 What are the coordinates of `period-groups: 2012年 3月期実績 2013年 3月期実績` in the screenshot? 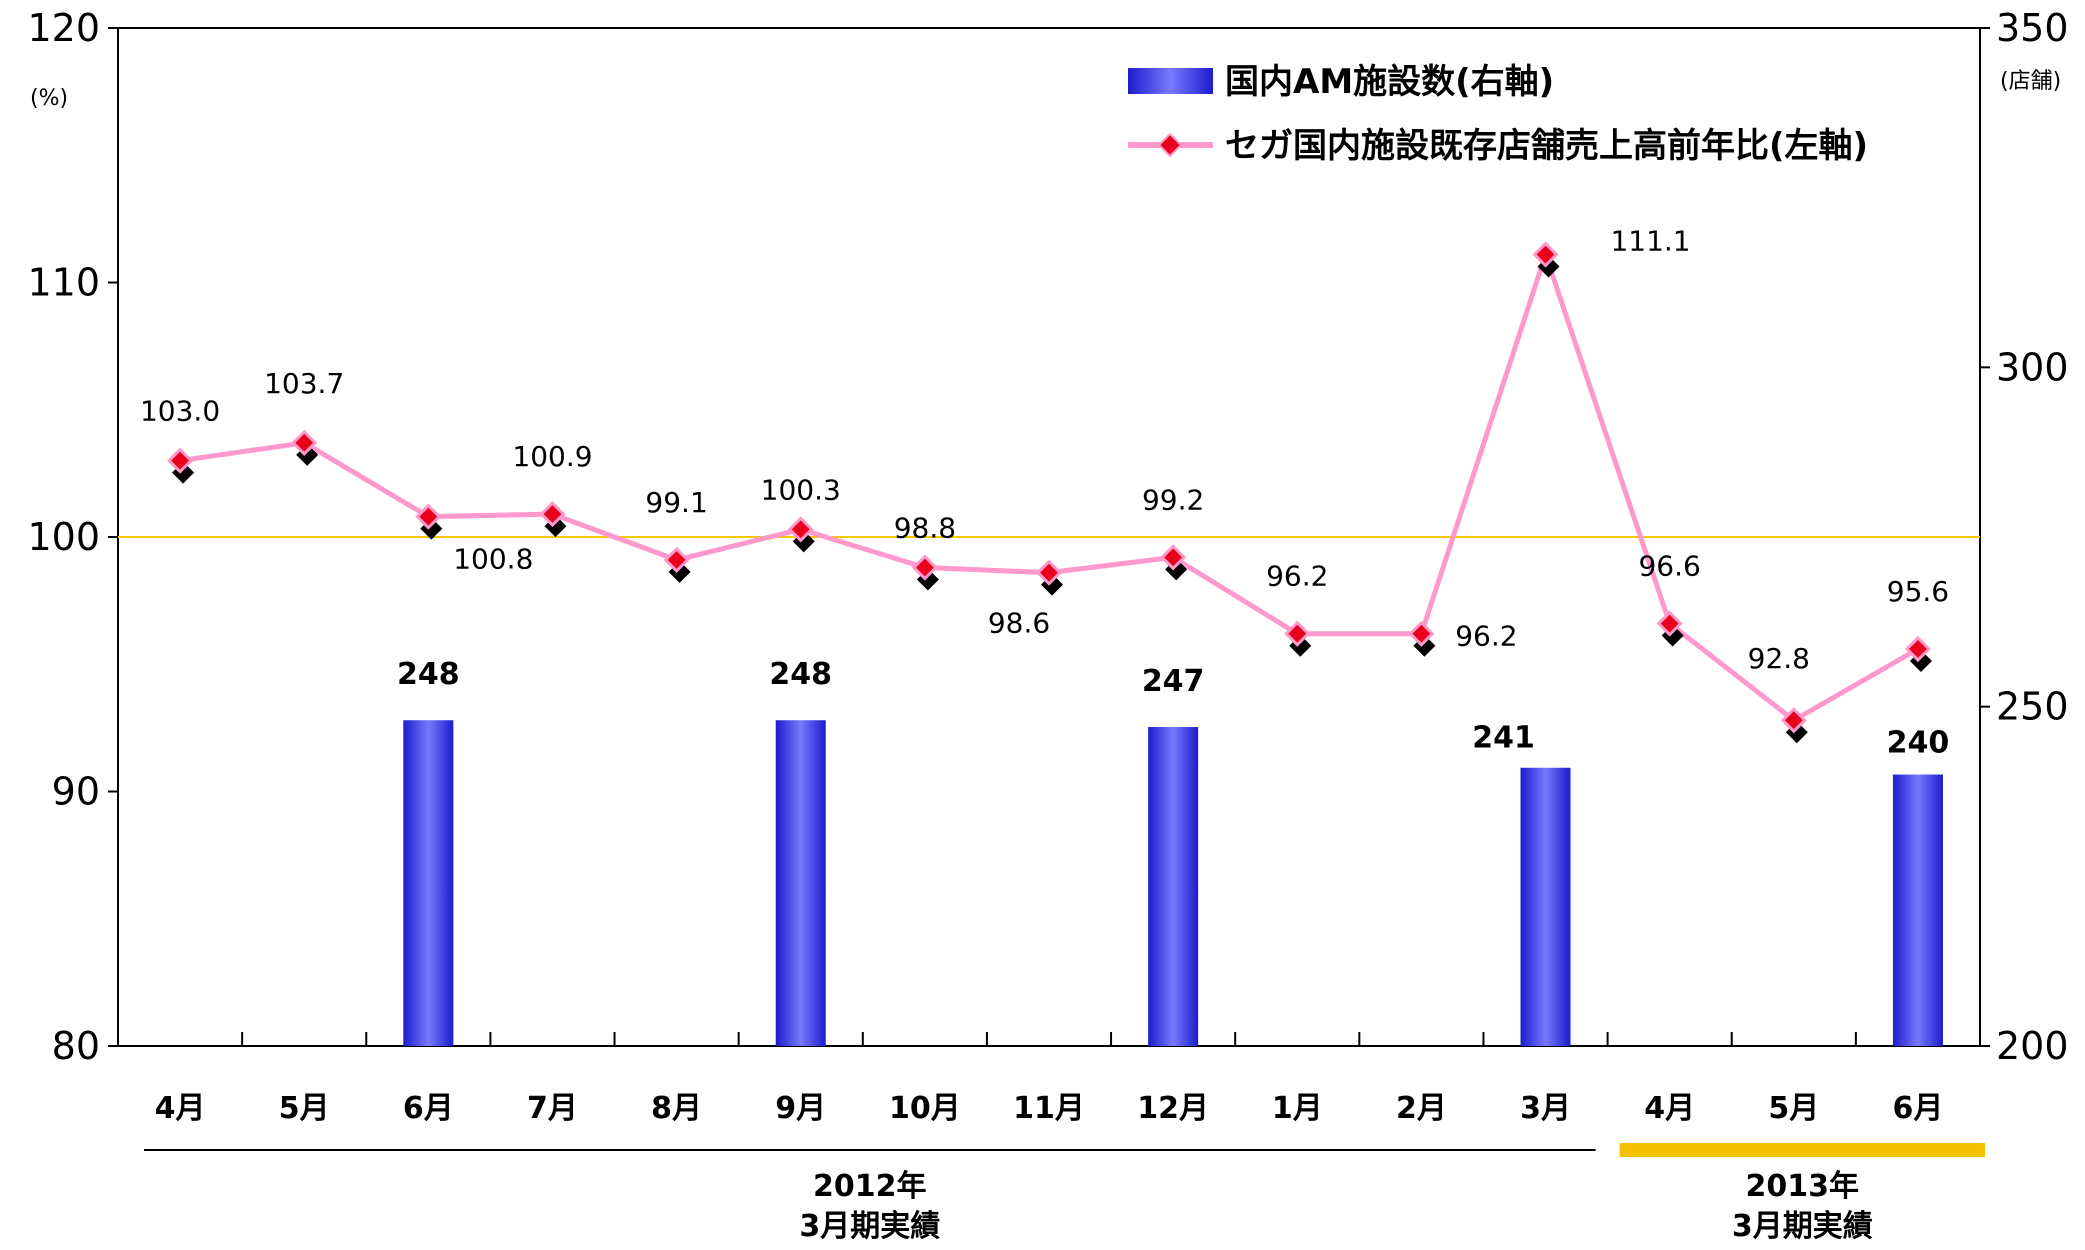 It's located at (1064, 1193).